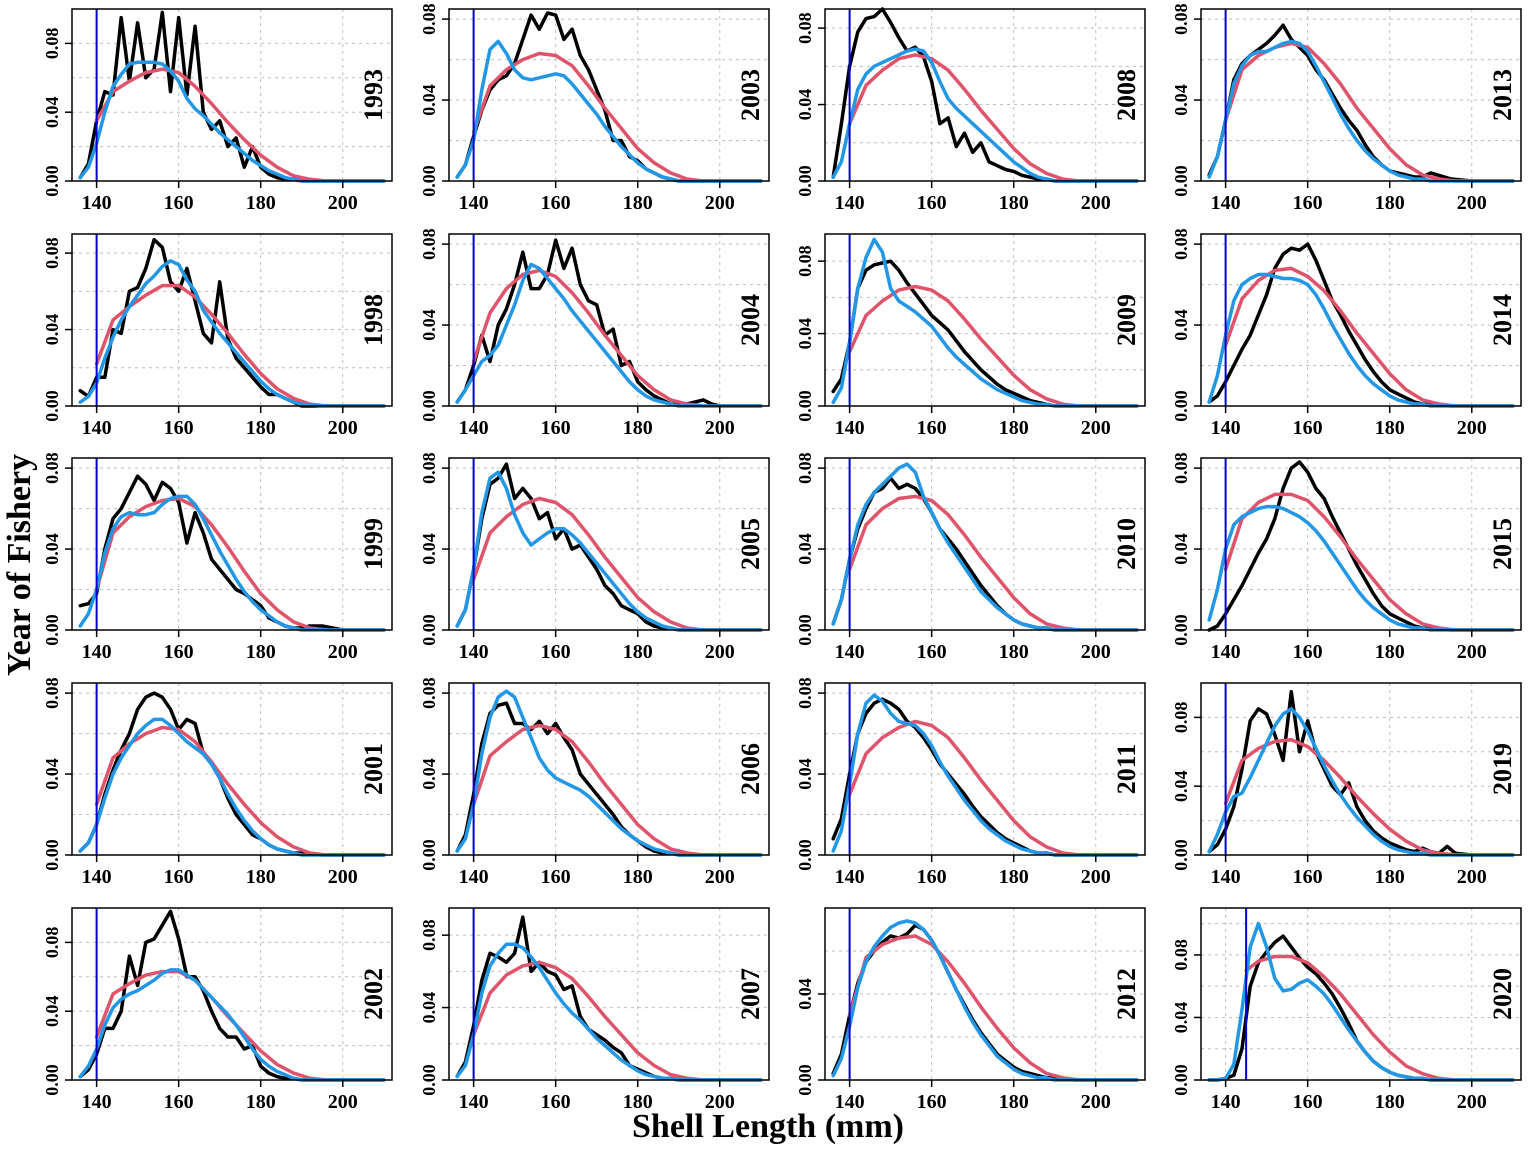 The height and width of the screenshot is (1152, 1536). What do you see at coordinates (1126, 320) in the screenshot?
I see `panel-year-label: 2009` at bounding box center [1126, 320].